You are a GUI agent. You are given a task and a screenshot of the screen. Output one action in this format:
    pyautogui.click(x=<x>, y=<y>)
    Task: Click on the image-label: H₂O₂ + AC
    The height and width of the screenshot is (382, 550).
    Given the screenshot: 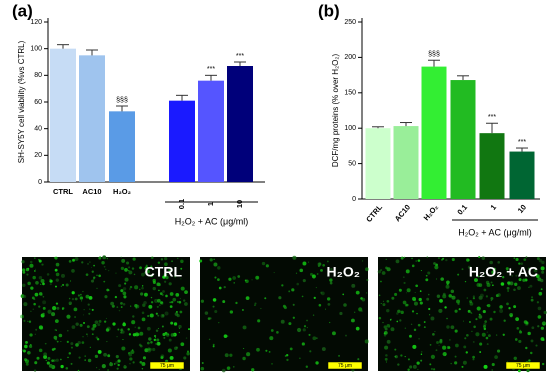 What is the action you would take?
    pyautogui.click(x=503, y=272)
    